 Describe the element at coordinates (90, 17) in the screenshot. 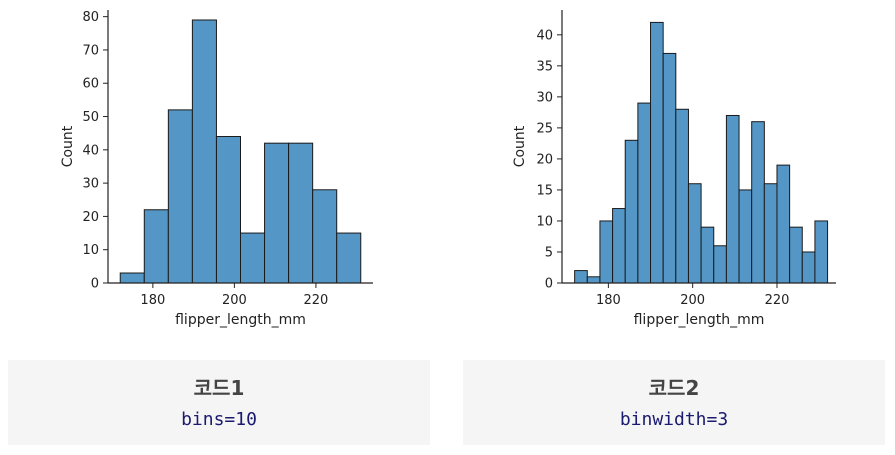

I see `y-tick-label: 80` at that location.